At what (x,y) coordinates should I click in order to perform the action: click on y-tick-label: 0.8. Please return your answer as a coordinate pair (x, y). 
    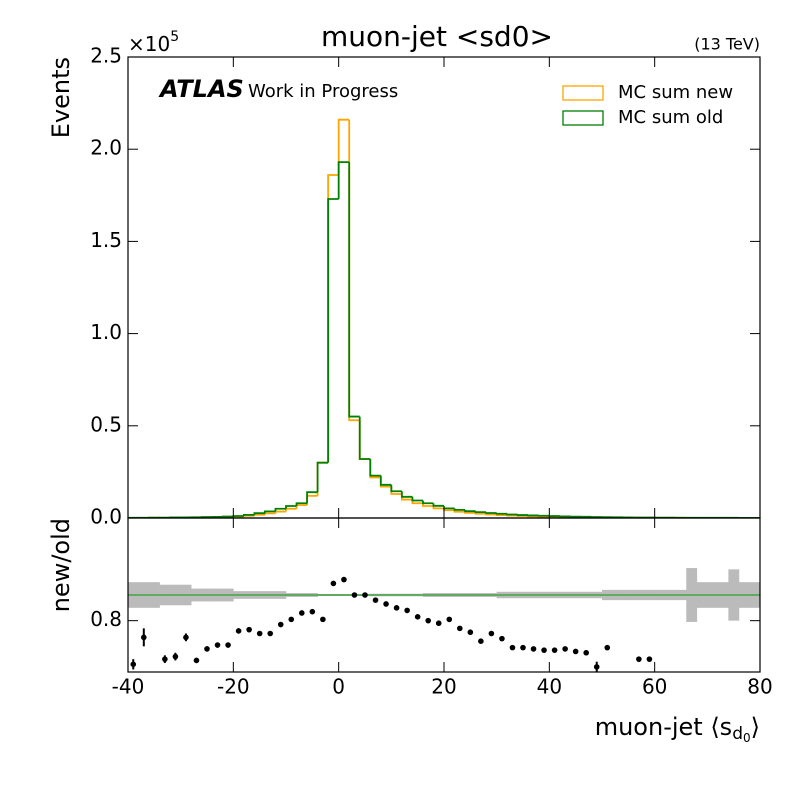
    Looking at the image, I should click on (106, 619).